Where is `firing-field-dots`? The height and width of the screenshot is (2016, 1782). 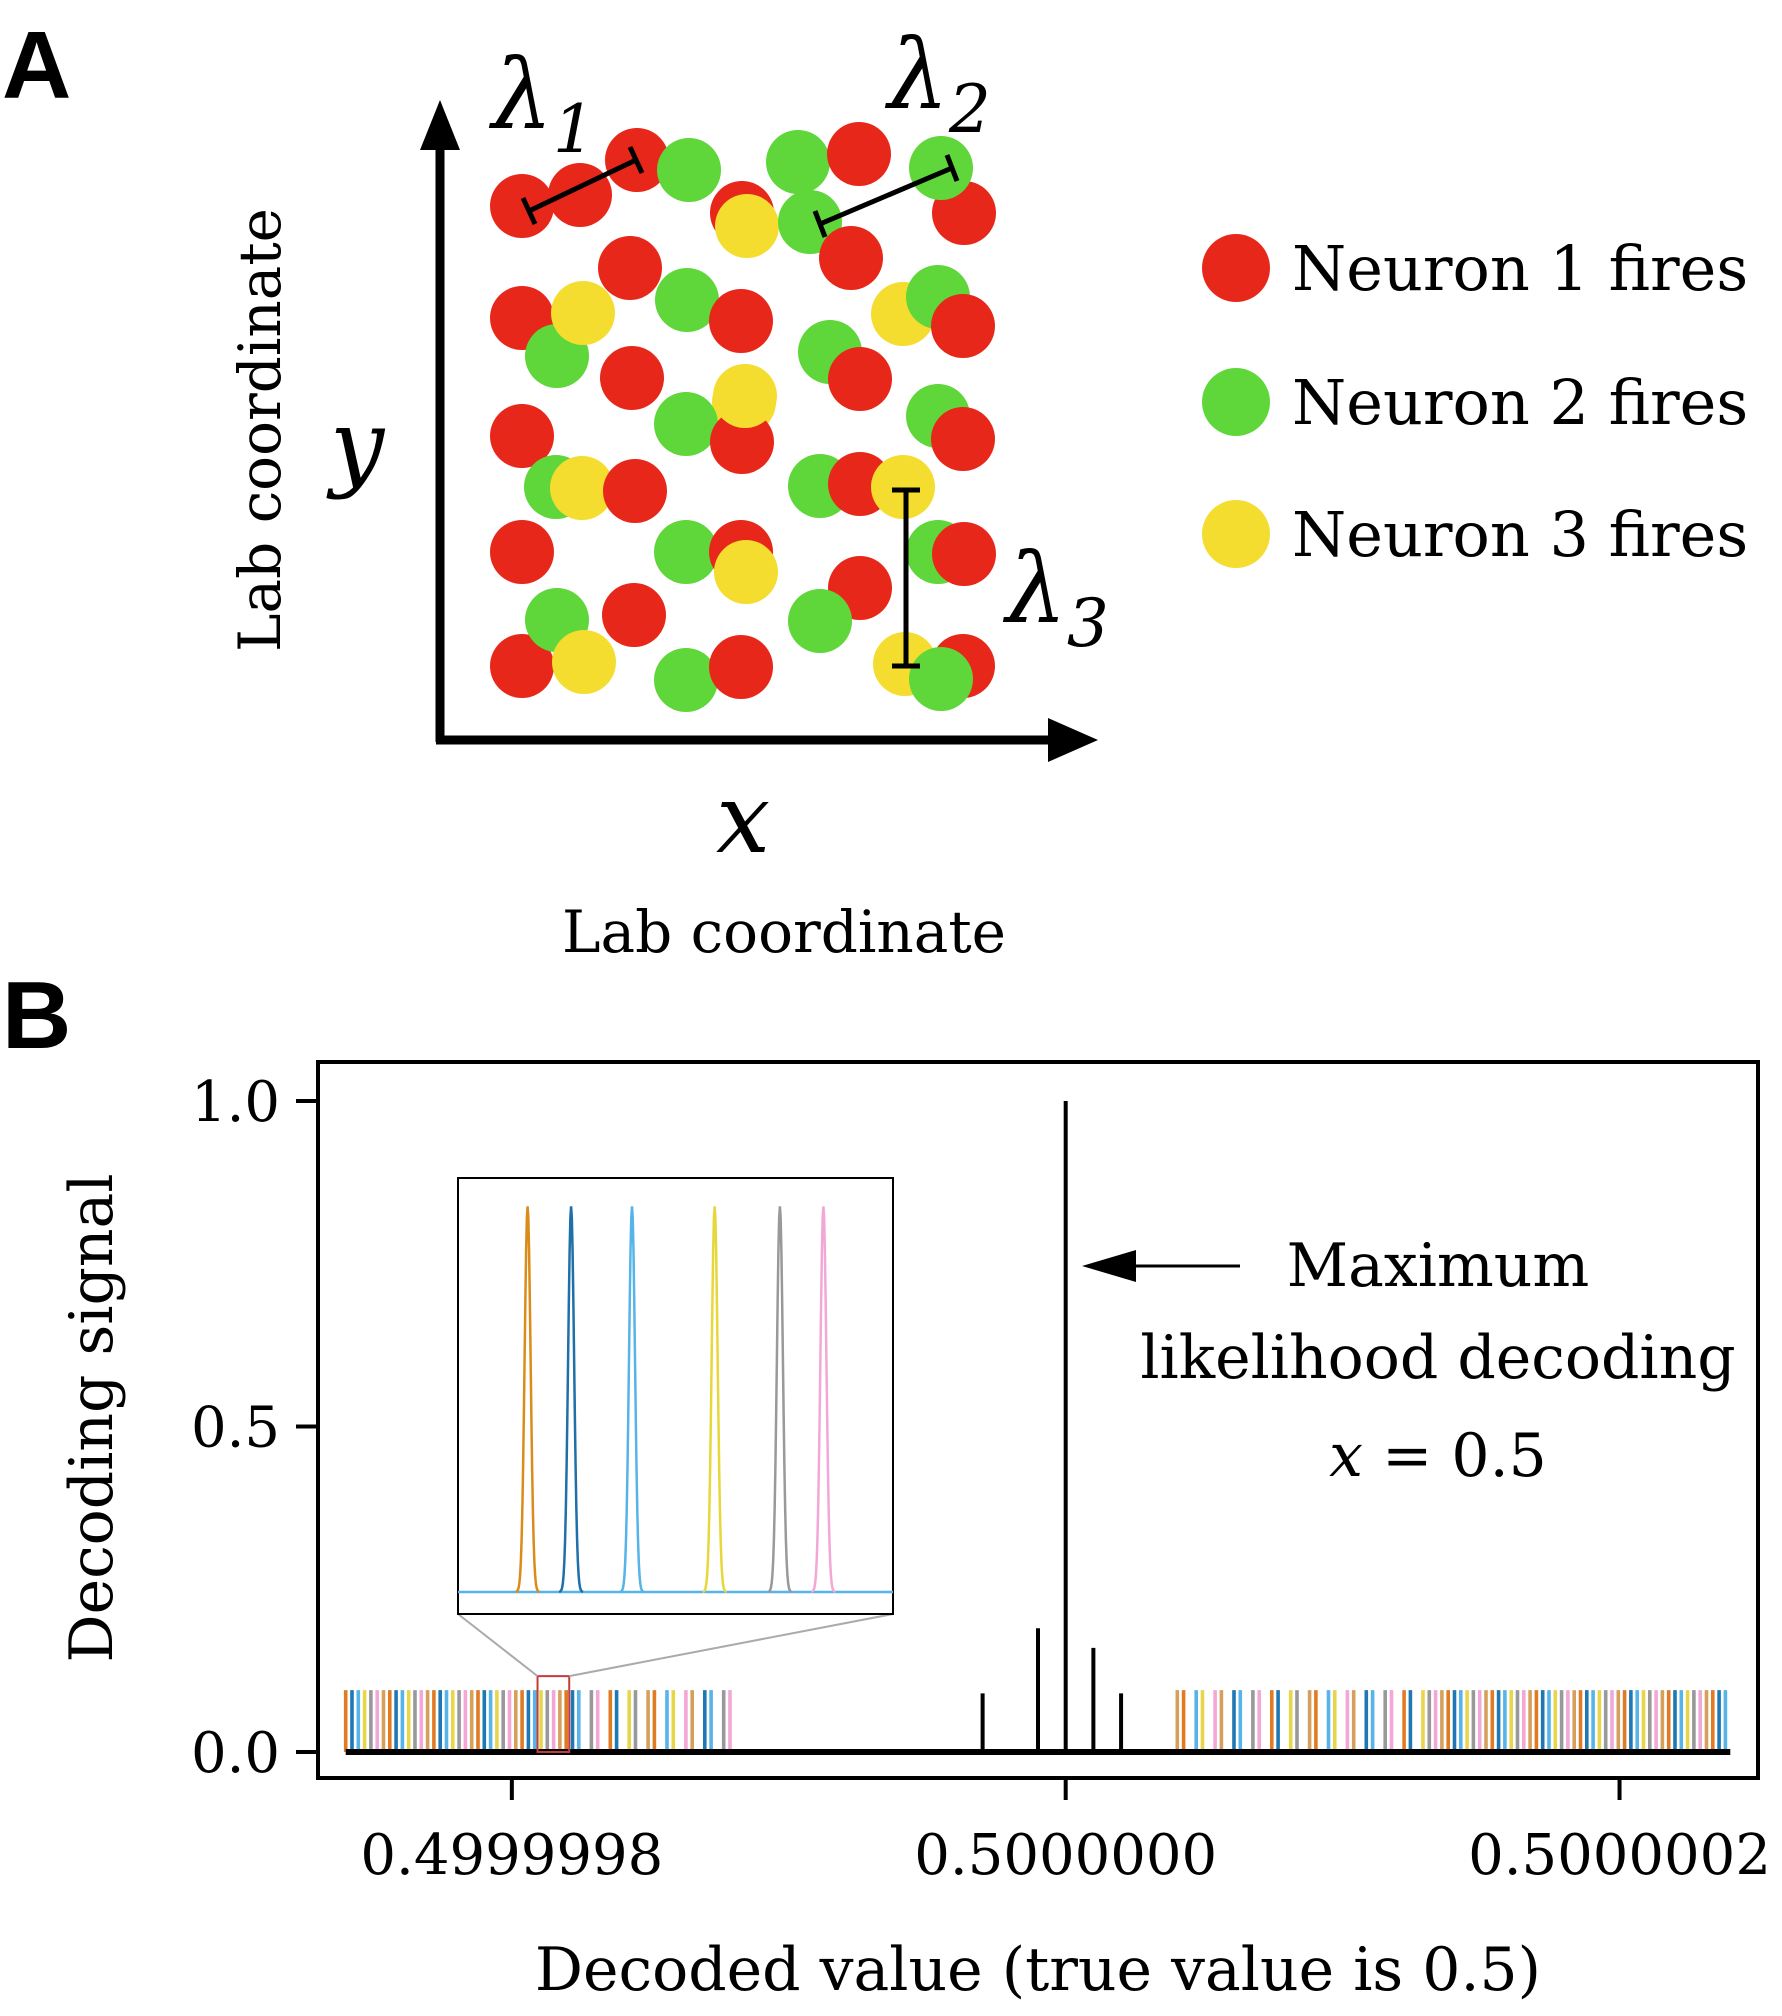
firing-field-dots is located at coordinates (743, 417).